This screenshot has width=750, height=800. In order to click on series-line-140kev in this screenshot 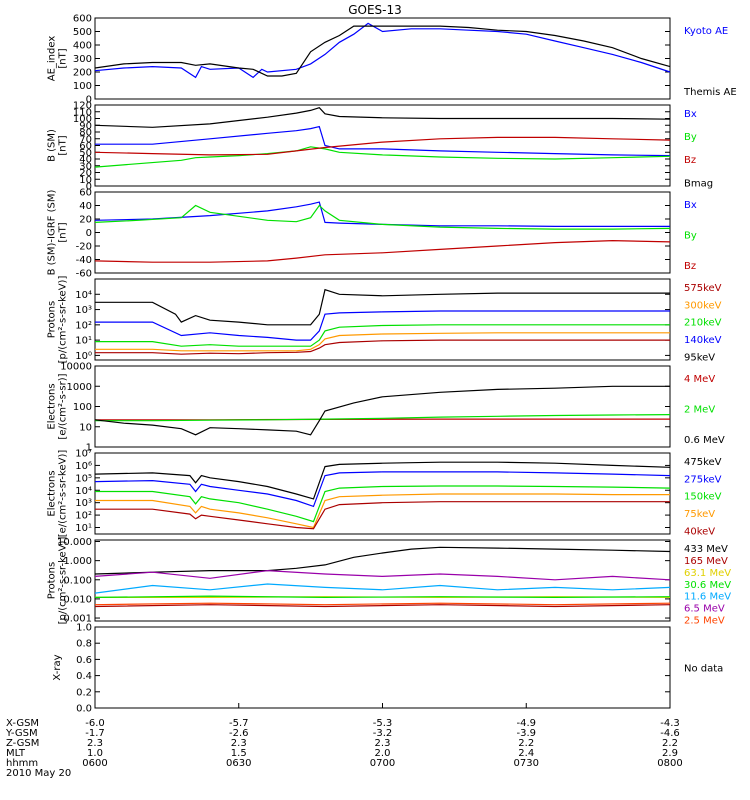, I will do `click(382, 325)`.